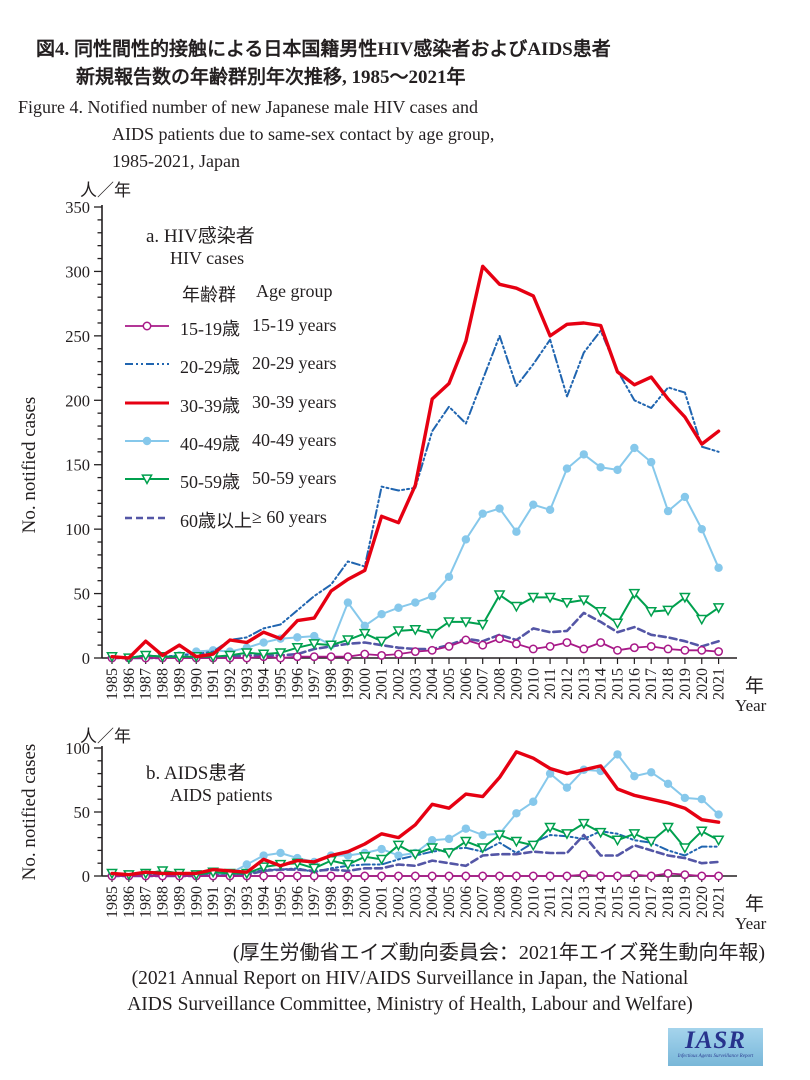 The height and width of the screenshot is (1080, 810). Describe the element at coordinates (382, 902) in the screenshot. I see `x-tick-label: 2001` at that location.